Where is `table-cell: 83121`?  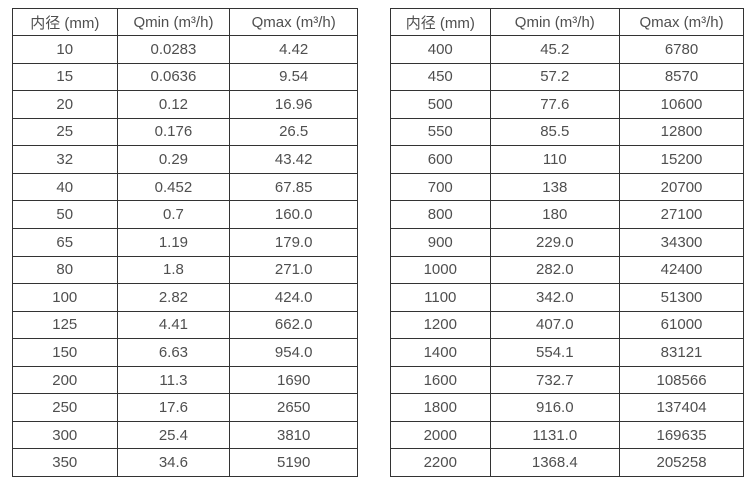
table-cell: 83121 is located at coordinates (681, 352).